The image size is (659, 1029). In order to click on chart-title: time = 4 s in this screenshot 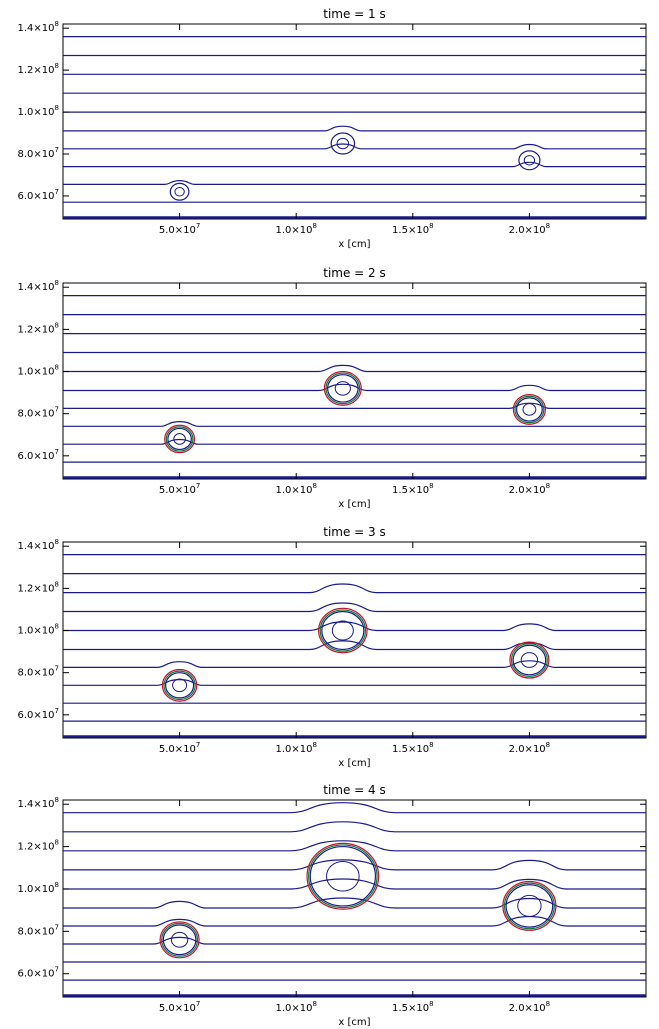, I will do `click(354, 790)`.